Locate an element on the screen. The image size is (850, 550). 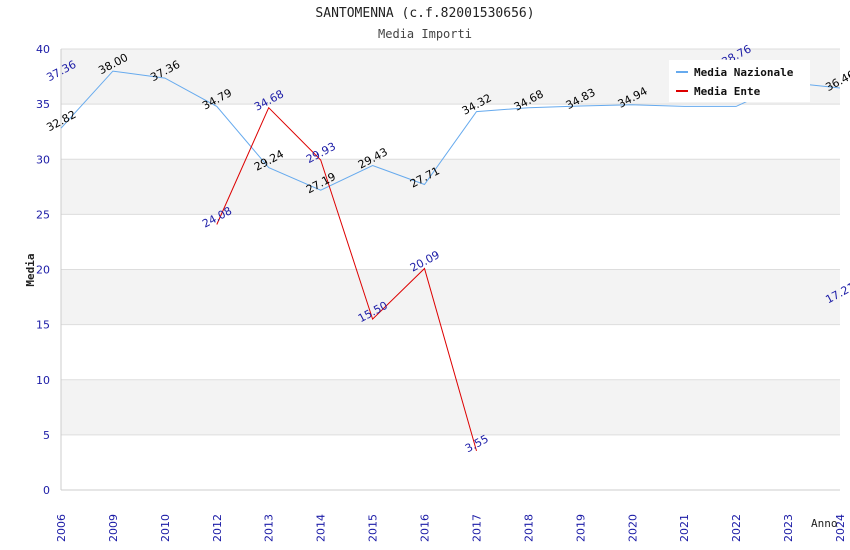
x-axis-title: Anno is located at coordinates (824, 523).